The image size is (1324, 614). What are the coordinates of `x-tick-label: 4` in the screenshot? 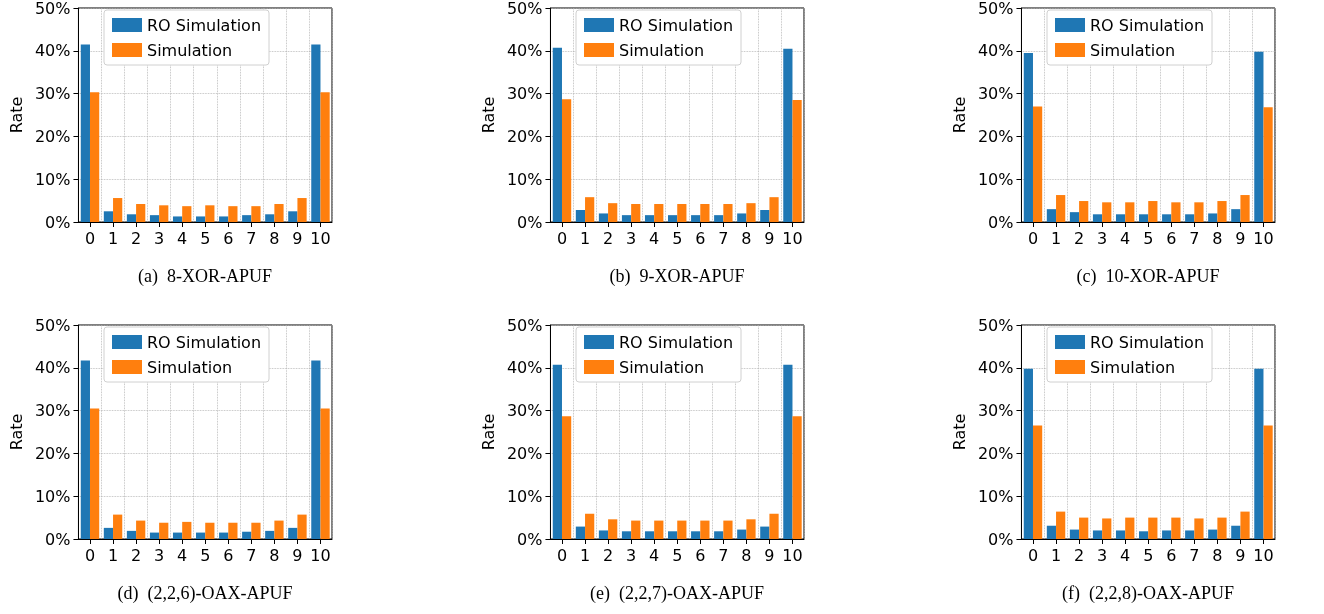 It's located at (1125, 238).